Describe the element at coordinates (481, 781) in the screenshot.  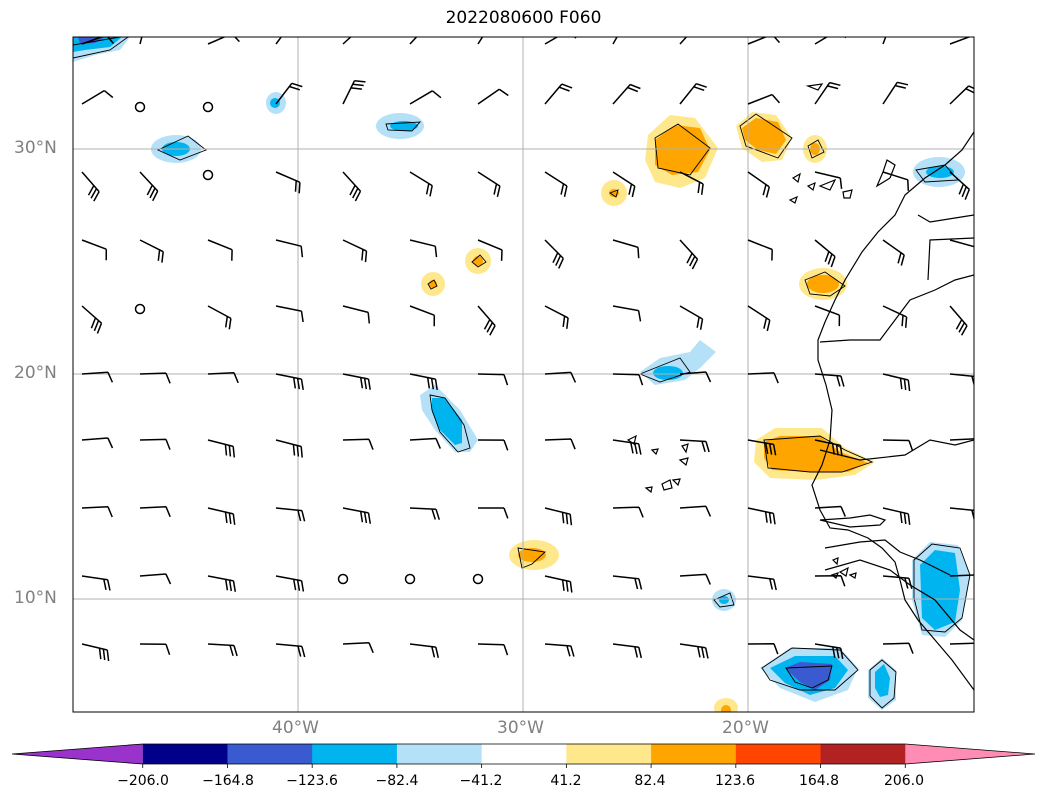
I see `colorbar-tick-label: −41.2` at that location.